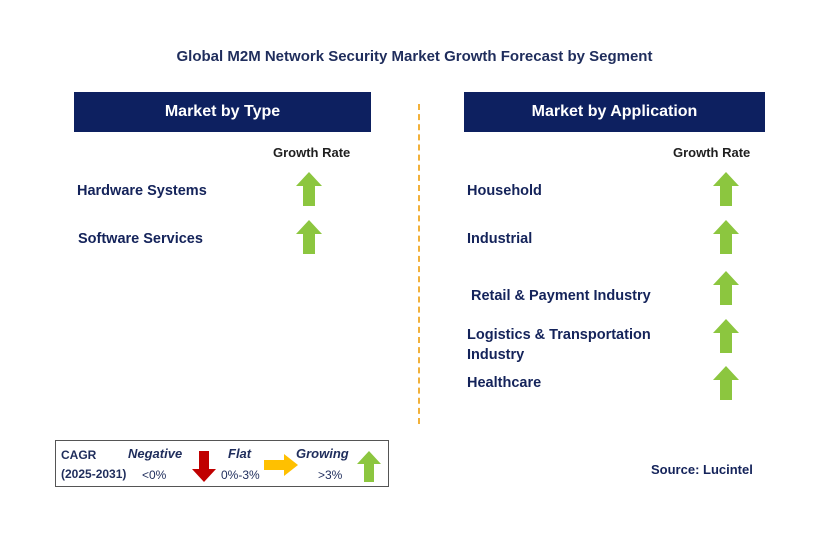 The height and width of the screenshot is (533, 829). Describe the element at coordinates (281, 465) in the screenshot. I see `flat-arrow-icon` at that location.